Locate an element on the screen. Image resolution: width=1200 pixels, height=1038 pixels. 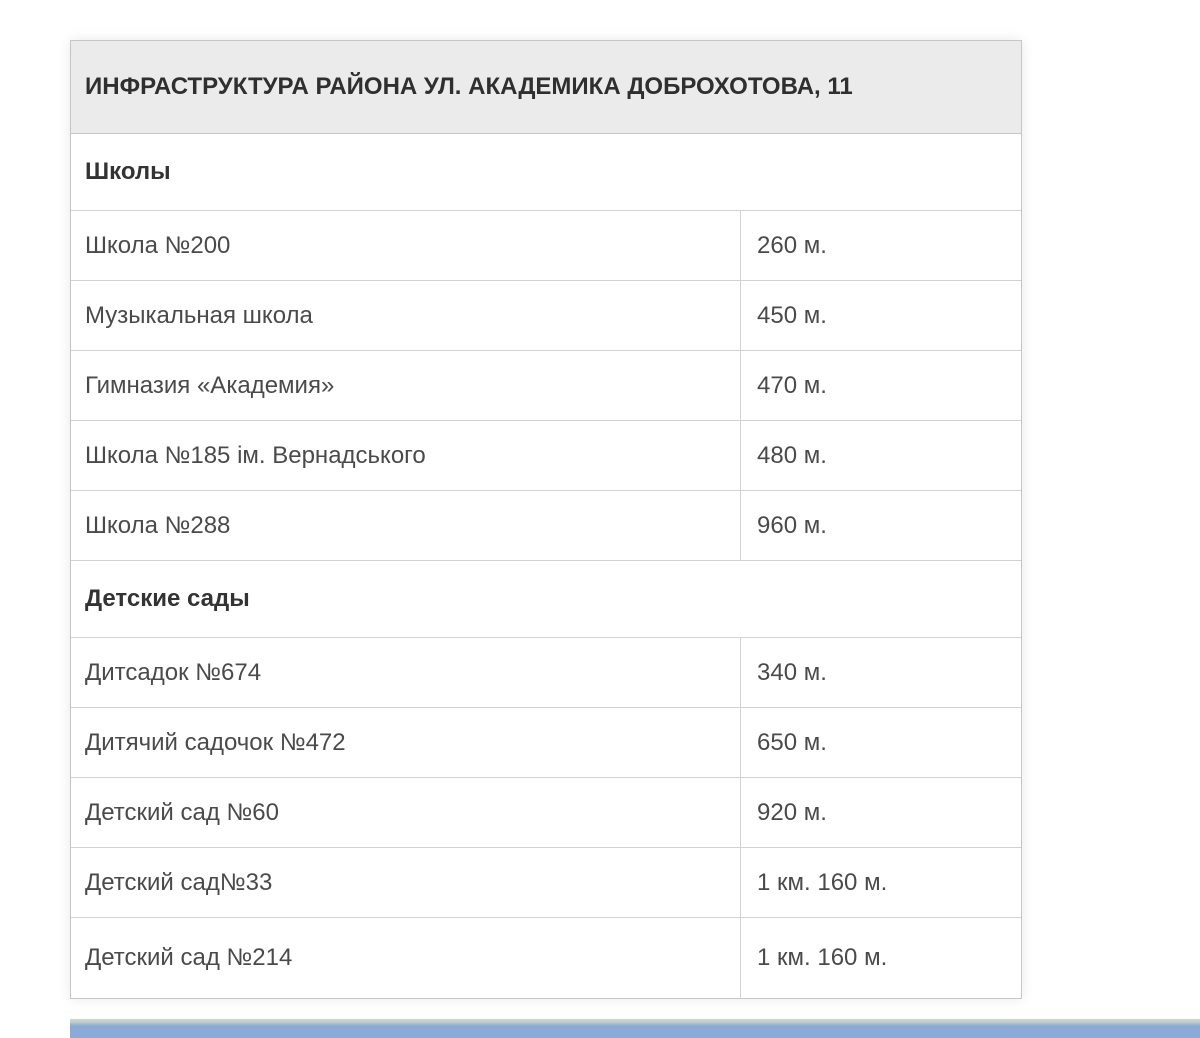
object-name-cell: Школа №185 ім. Вернадського is located at coordinates (406, 455).